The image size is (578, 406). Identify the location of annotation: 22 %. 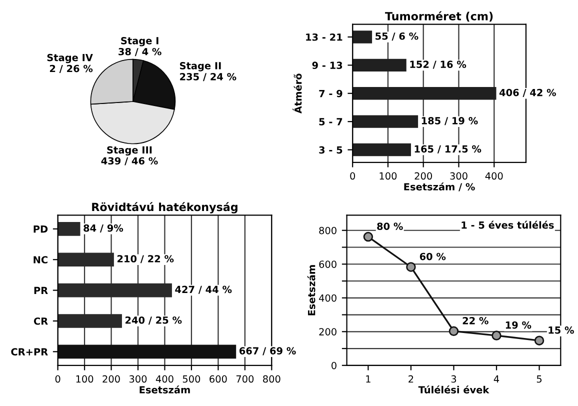
(475, 320).